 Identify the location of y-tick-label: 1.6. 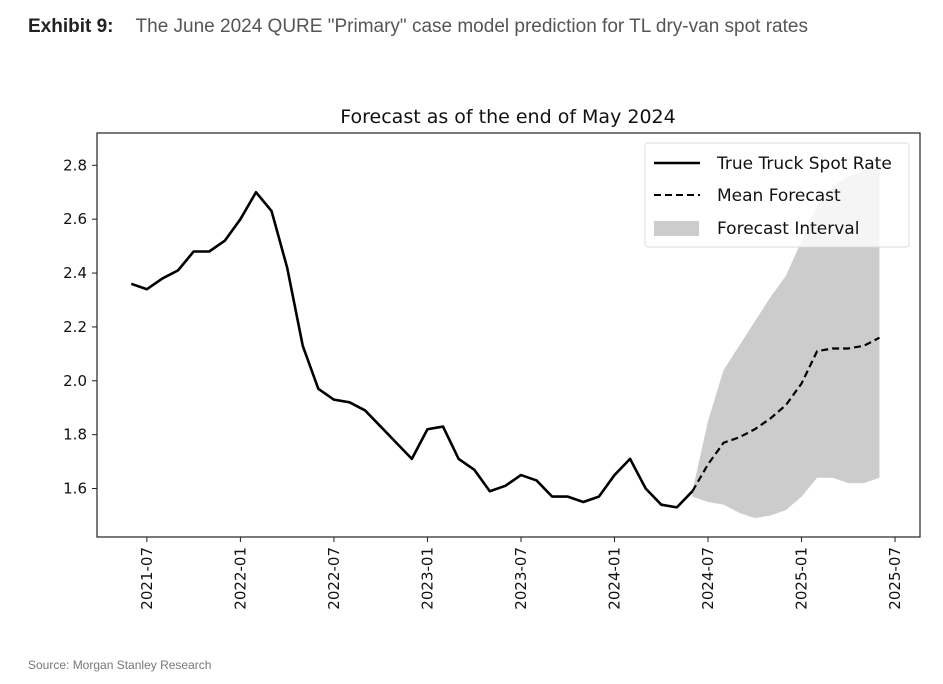
(75, 489).